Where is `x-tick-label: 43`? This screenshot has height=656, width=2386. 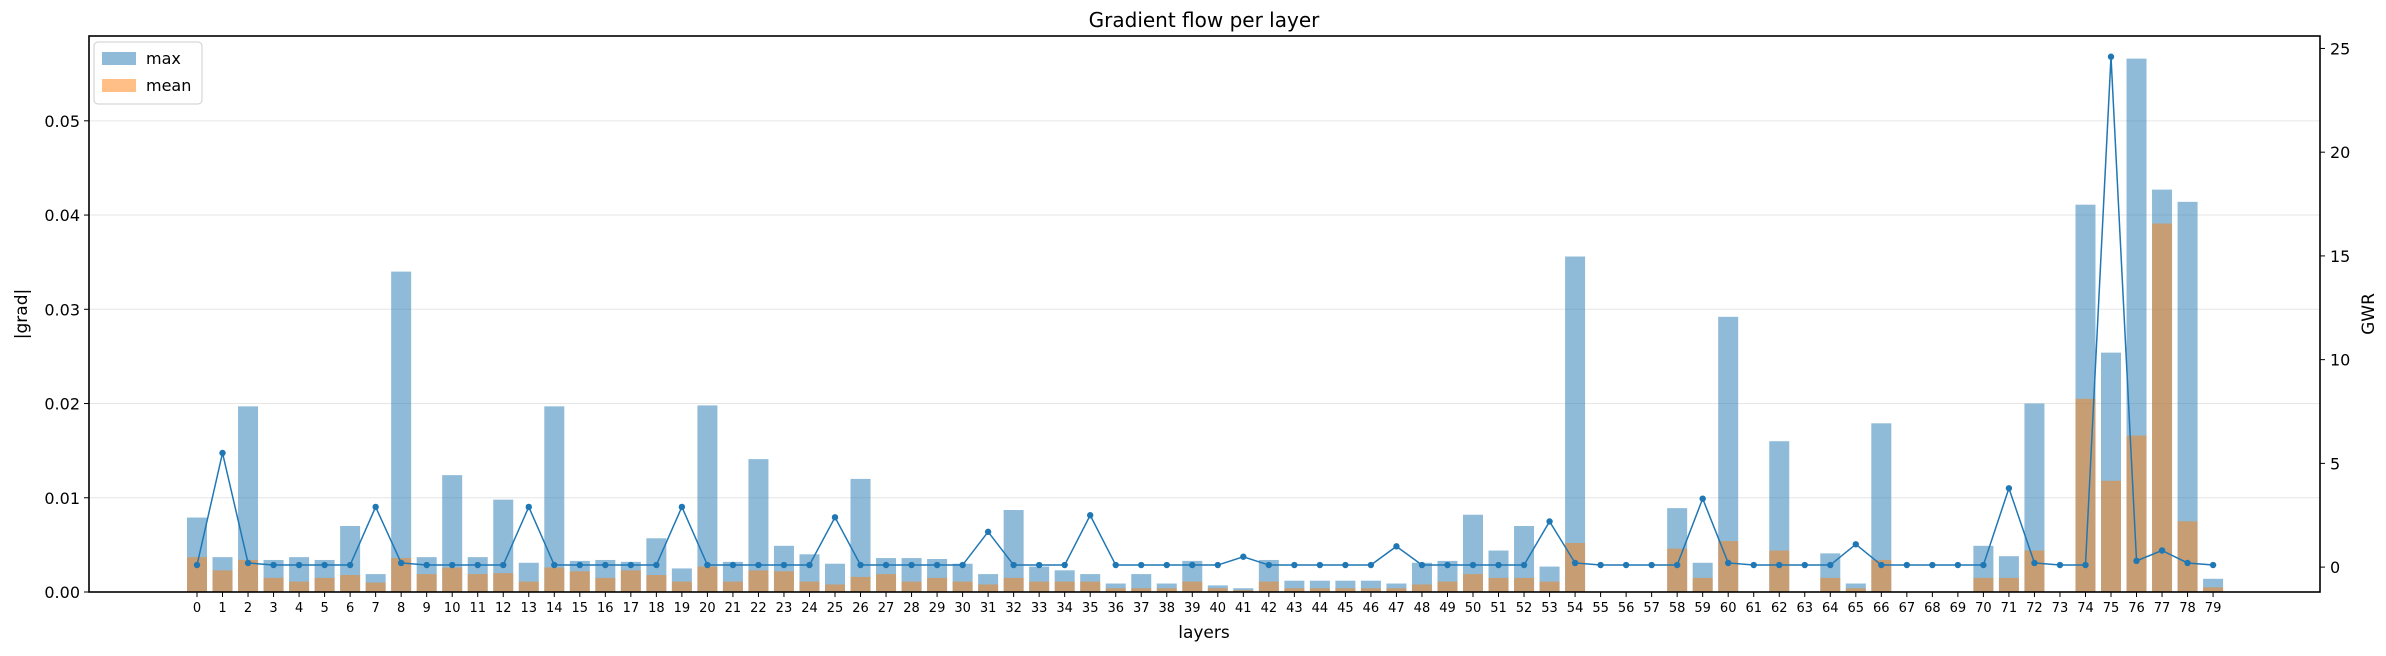 x-tick-label: 43 is located at coordinates (1294, 608).